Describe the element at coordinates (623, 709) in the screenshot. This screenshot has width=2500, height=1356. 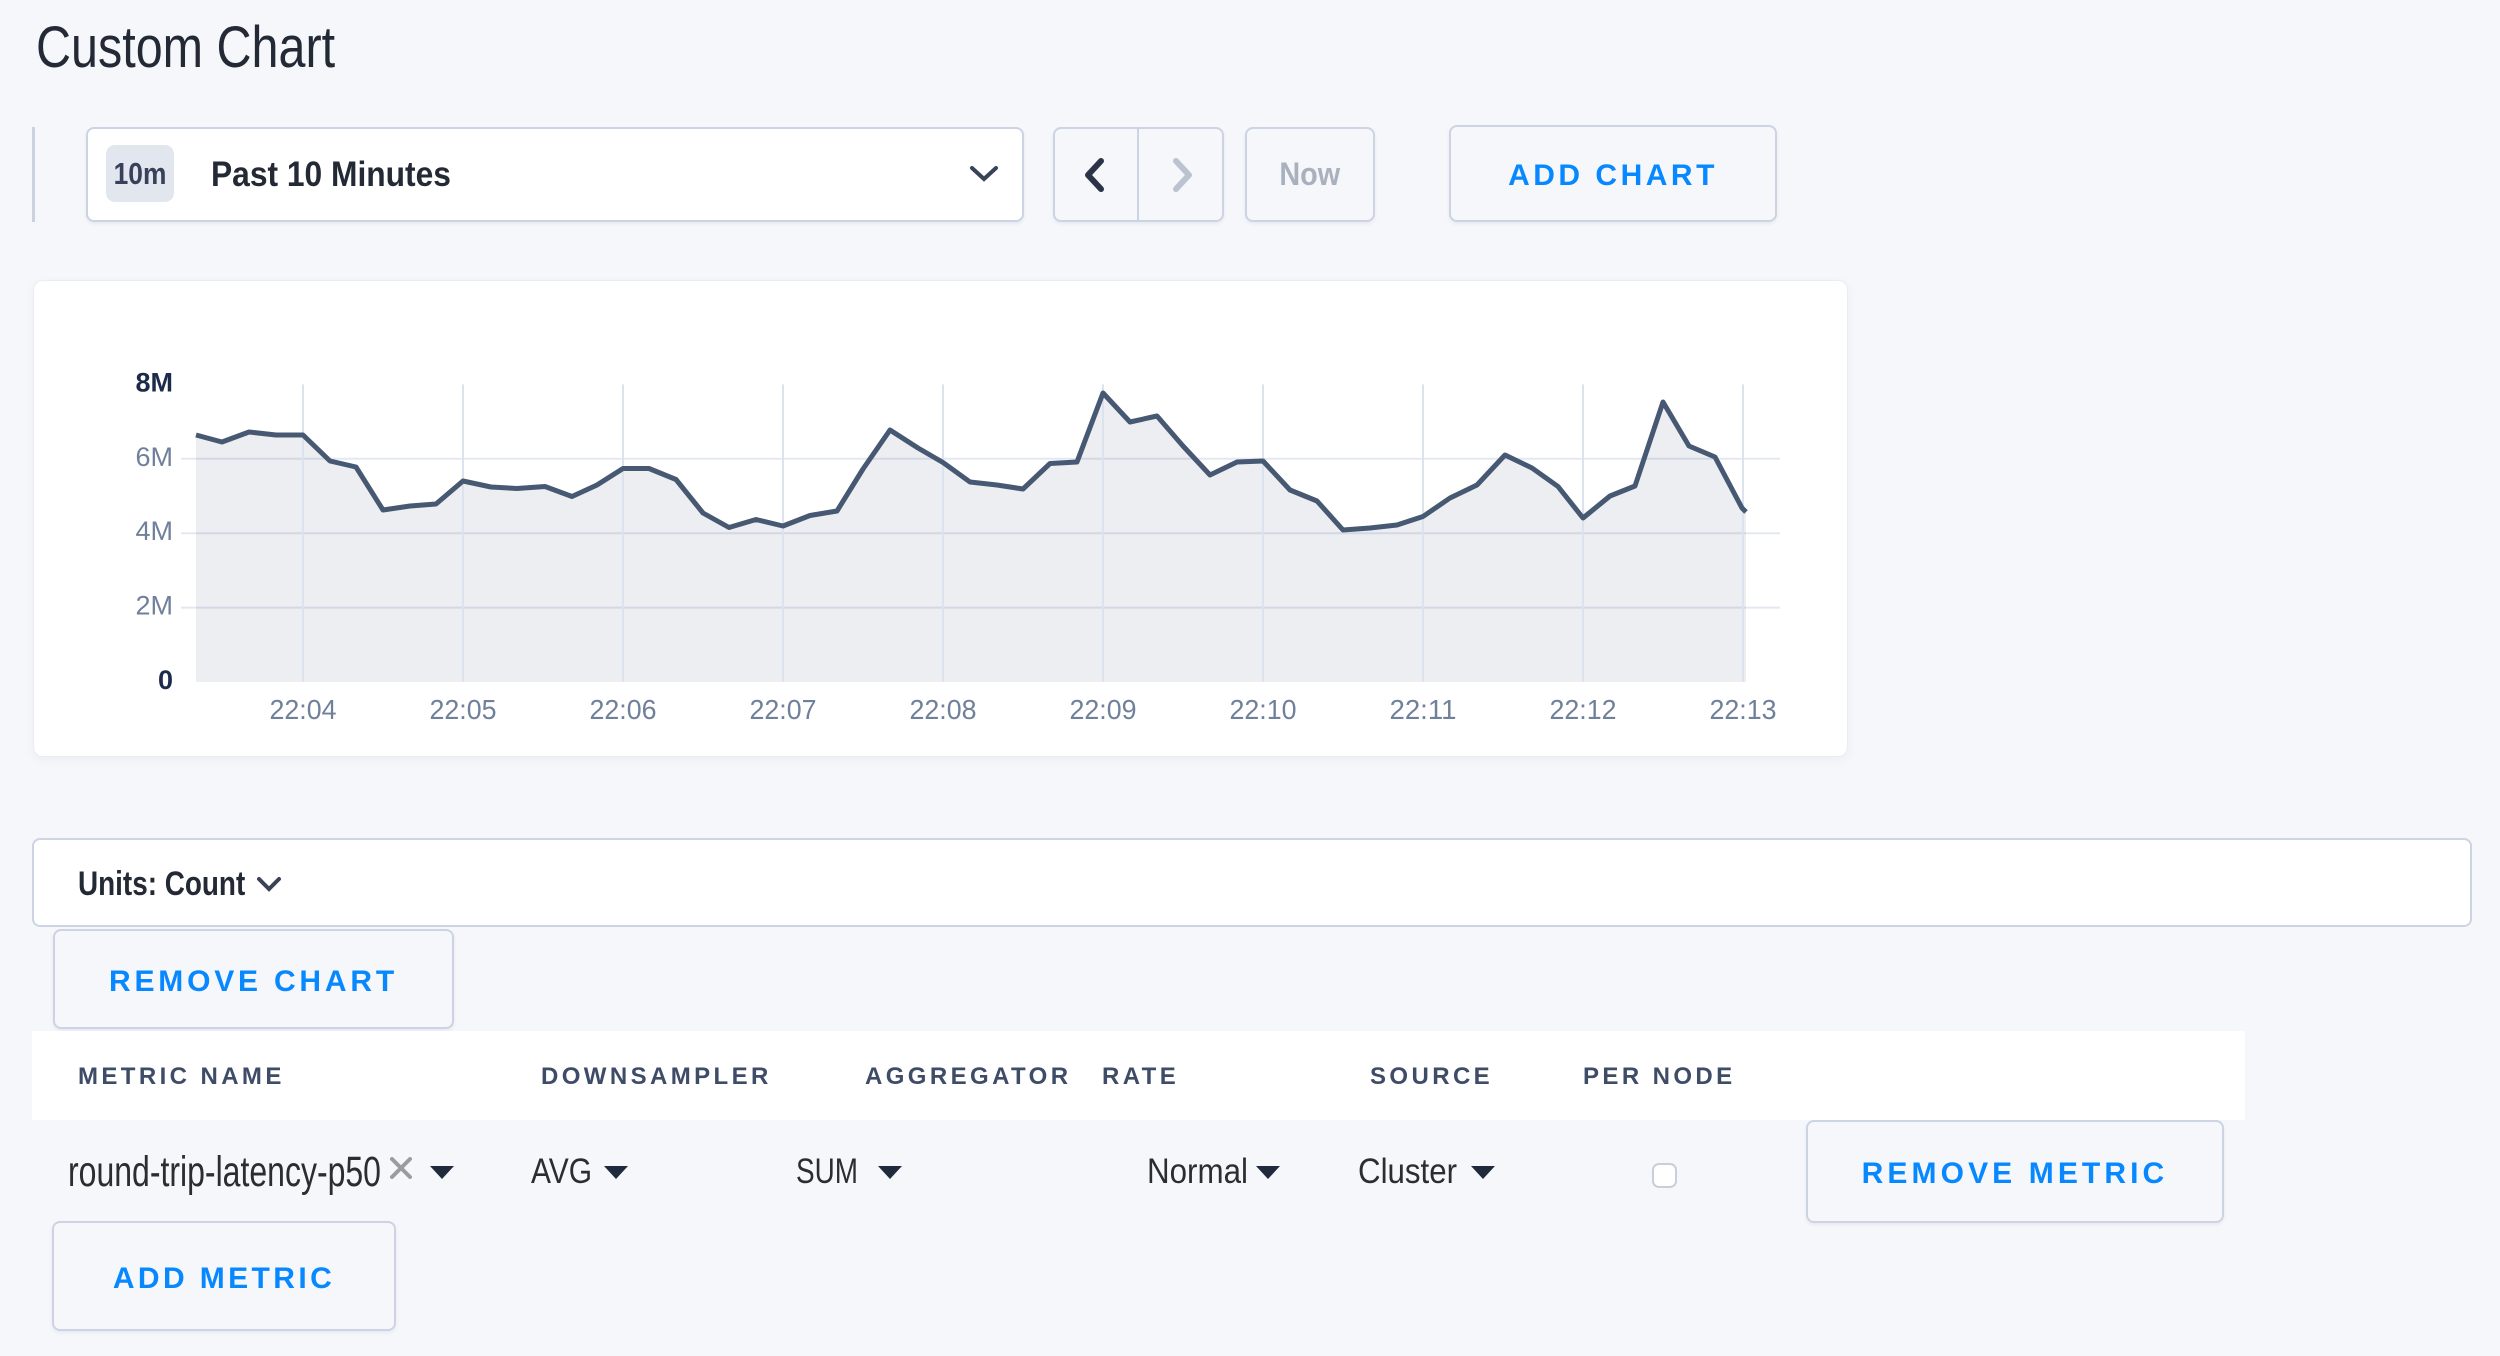
I see `svg-text: 22:06` at that location.